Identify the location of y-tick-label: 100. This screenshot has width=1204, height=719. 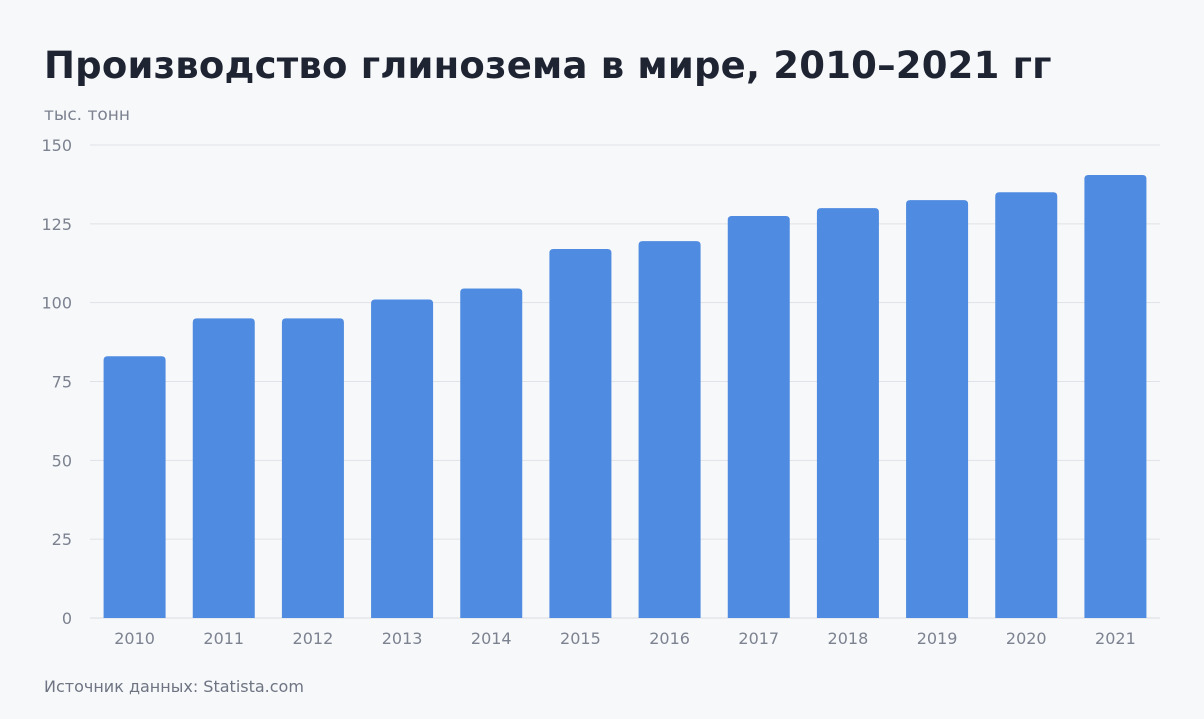
(56, 303).